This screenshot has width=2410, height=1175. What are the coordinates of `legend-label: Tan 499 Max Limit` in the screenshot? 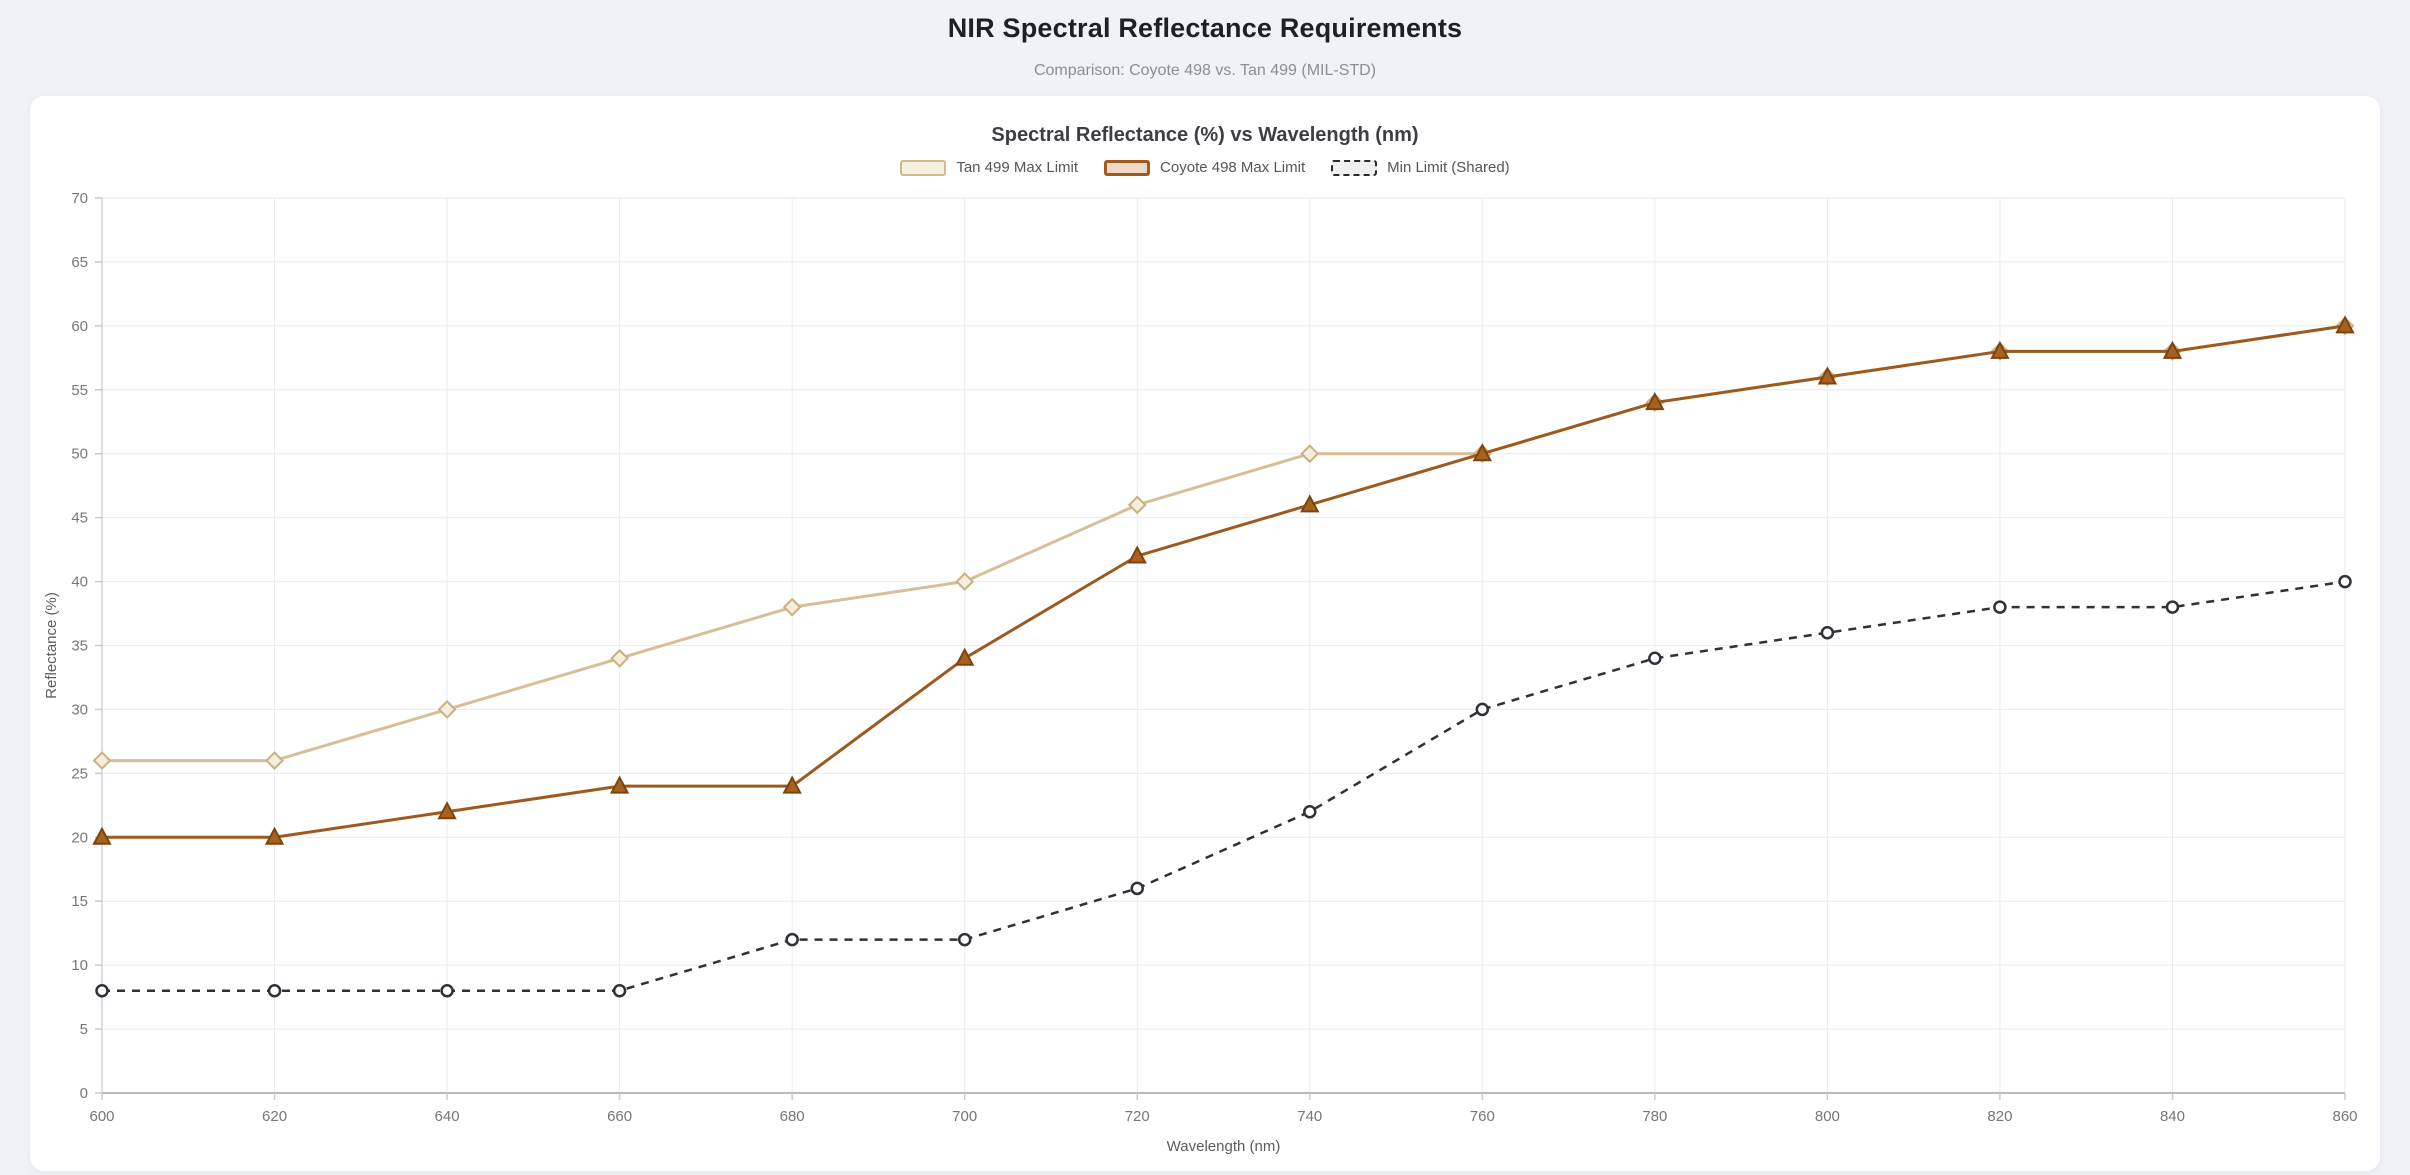 It's located at (1017, 167).